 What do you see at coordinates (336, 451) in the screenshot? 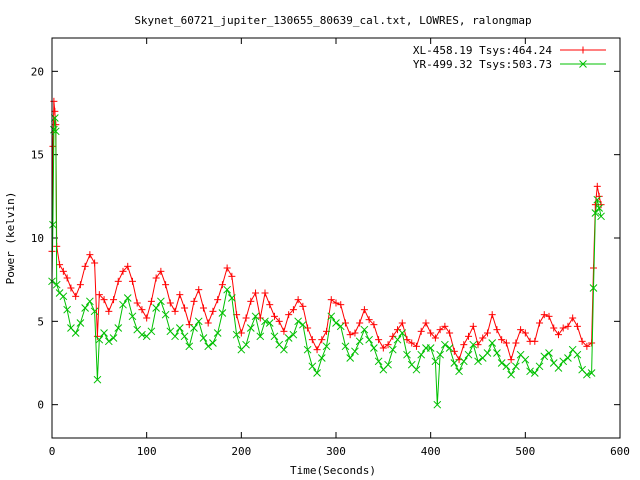
I see `x-tick-label: 300` at bounding box center [336, 451].